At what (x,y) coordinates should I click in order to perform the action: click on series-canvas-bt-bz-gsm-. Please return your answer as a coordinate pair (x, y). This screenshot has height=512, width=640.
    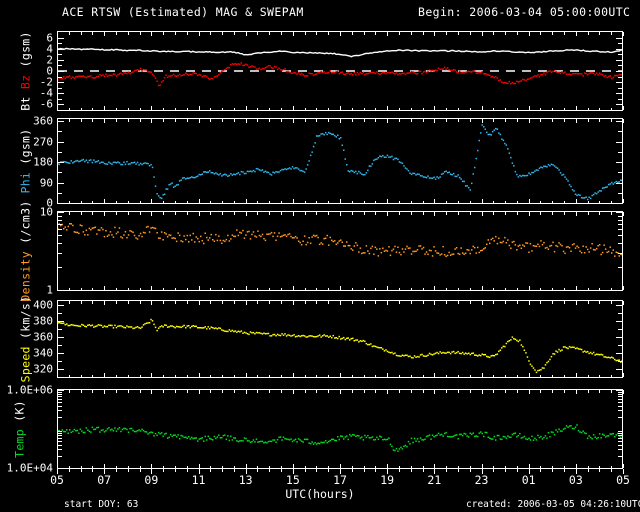
    Looking at the image, I should click on (340, 67).